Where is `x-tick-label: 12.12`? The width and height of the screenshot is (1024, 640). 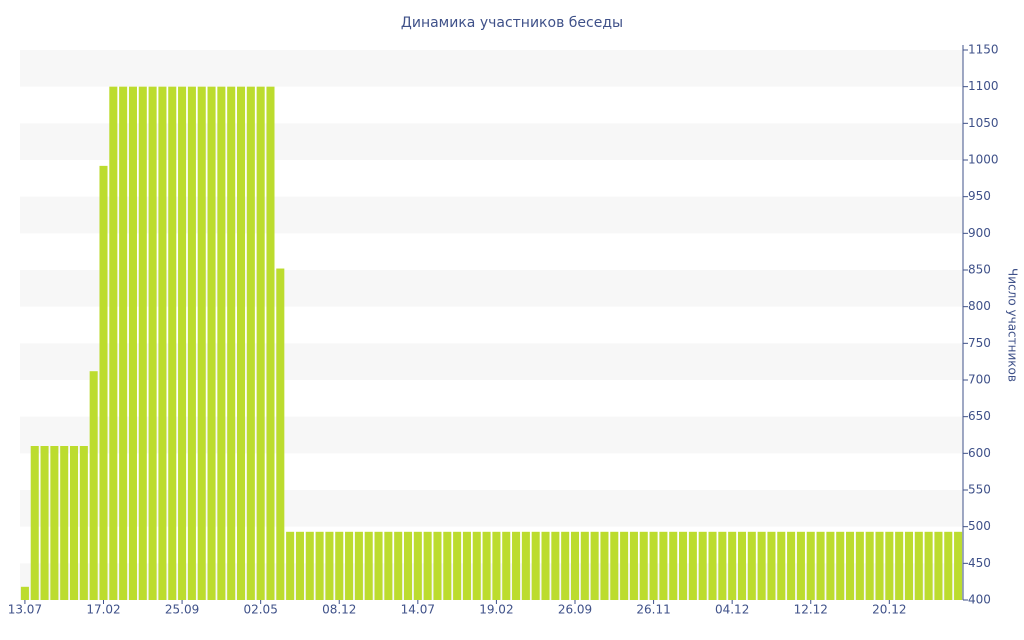 x-tick-label: 12.12 is located at coordinates (811, 610).